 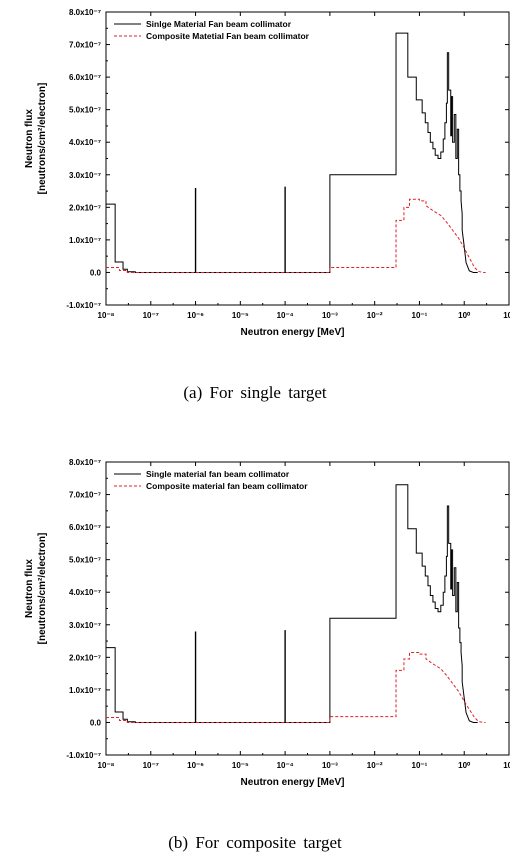 What do you see at coordinates (218, 474) in the screenshot?
I see `legend-label-single: Single material fan beam collimator` at bounding box center [218, 474].